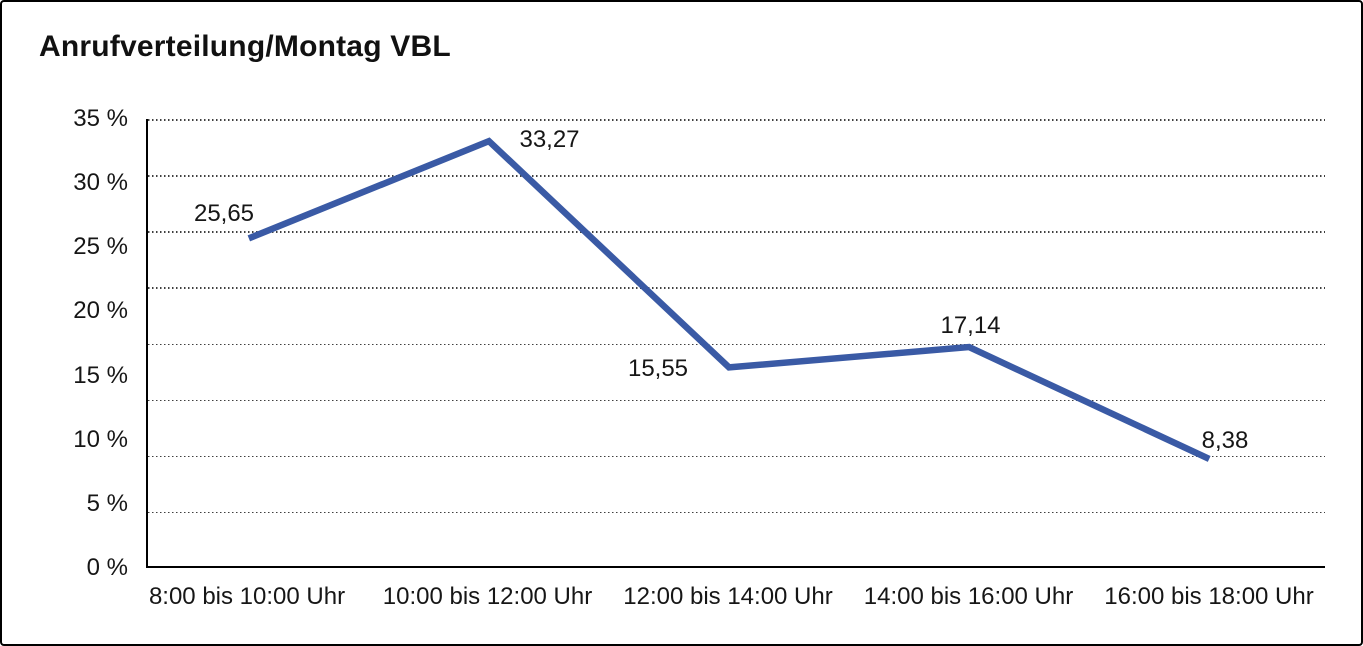  What do you see at coordinates (968, 596) in the screenshot?
I see `x-tick-label: 14:00 bis 16:00 Uhr` at bounding box center [968, 596].